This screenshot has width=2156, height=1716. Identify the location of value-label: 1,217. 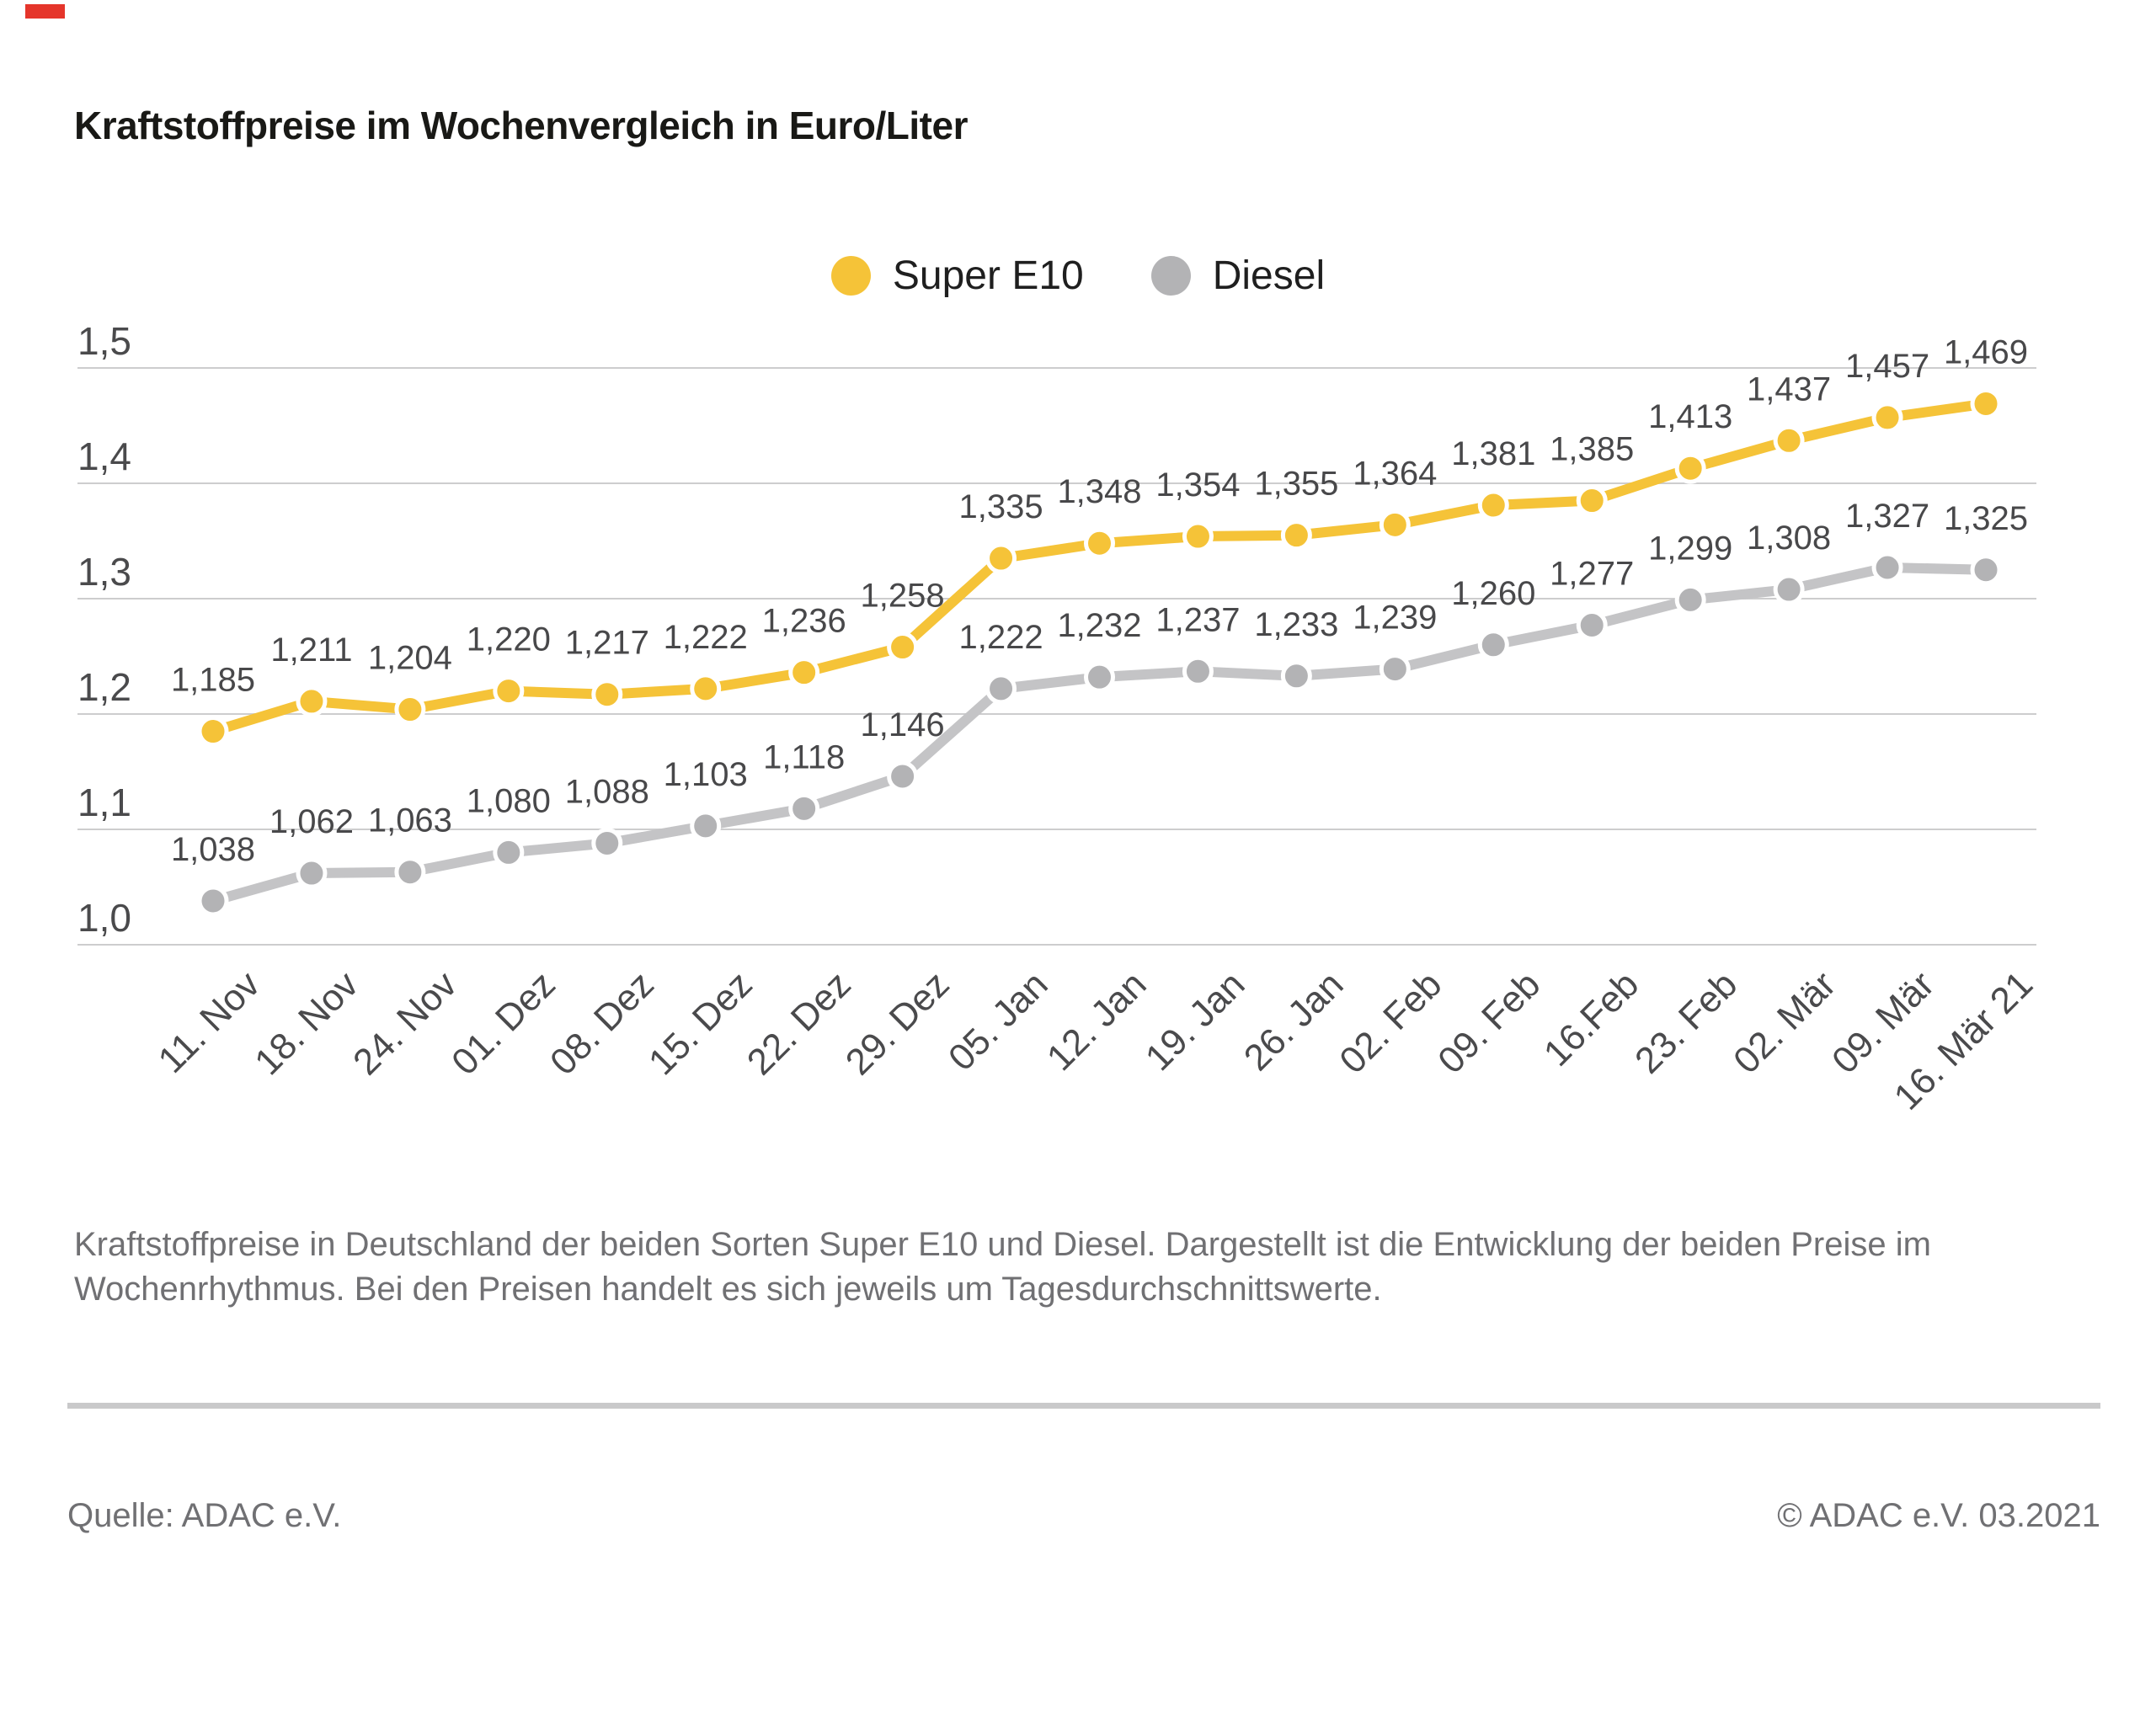
(607, 643).